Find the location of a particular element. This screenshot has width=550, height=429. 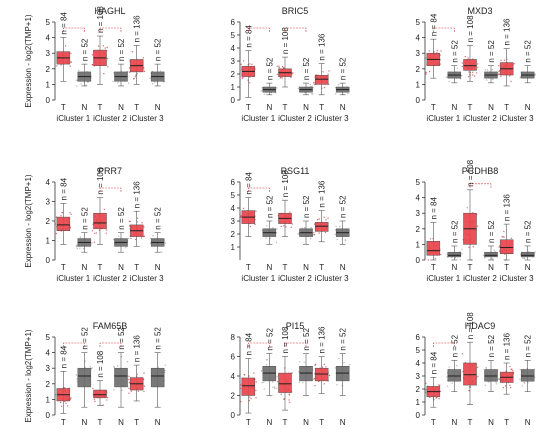

chart-title: BRIC5 is located at coordinates (295, 11).